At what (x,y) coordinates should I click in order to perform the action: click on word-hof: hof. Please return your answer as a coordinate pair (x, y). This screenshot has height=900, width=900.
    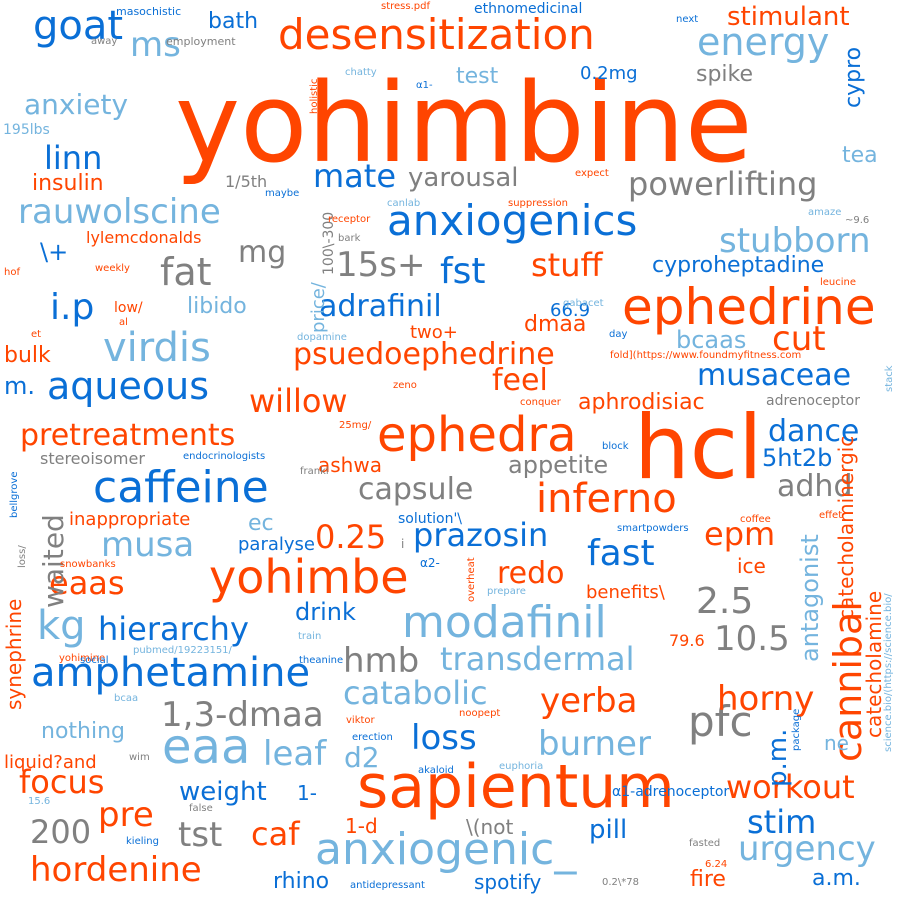
    Looking at the image, I should click on (12, 272).